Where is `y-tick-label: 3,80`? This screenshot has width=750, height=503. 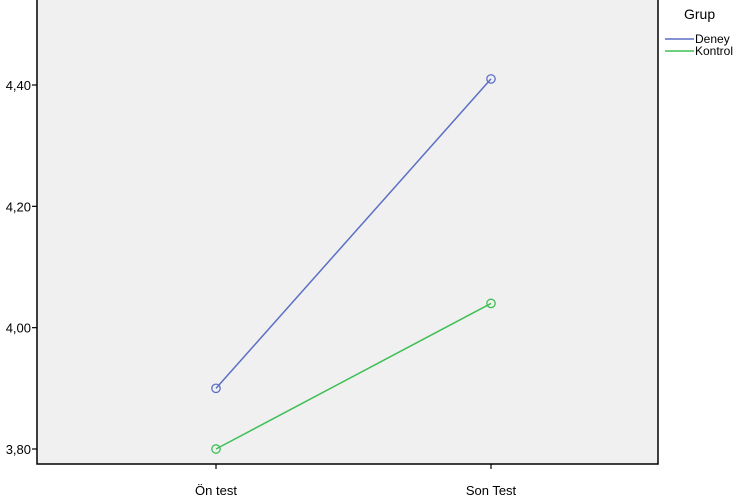
y-tick-label: 3,80 is located at coordinates (18, 449).